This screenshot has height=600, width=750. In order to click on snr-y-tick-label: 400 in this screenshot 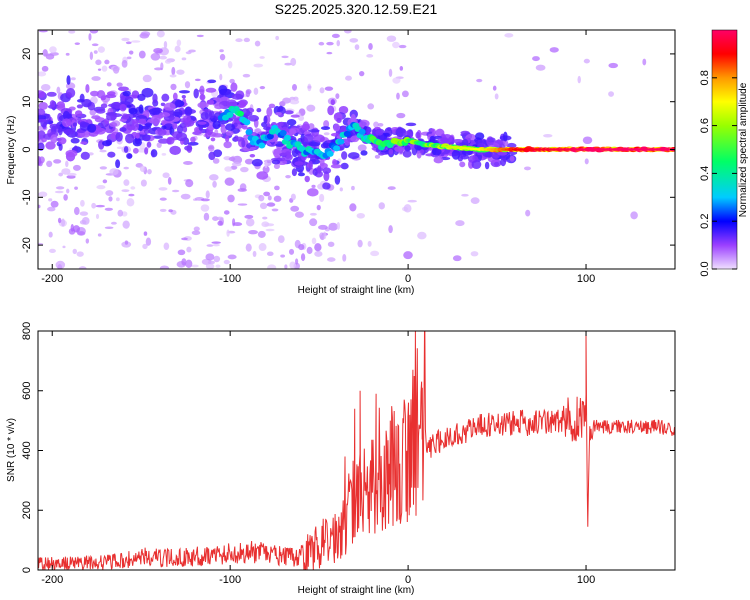, I will do `click(27, 450)`.